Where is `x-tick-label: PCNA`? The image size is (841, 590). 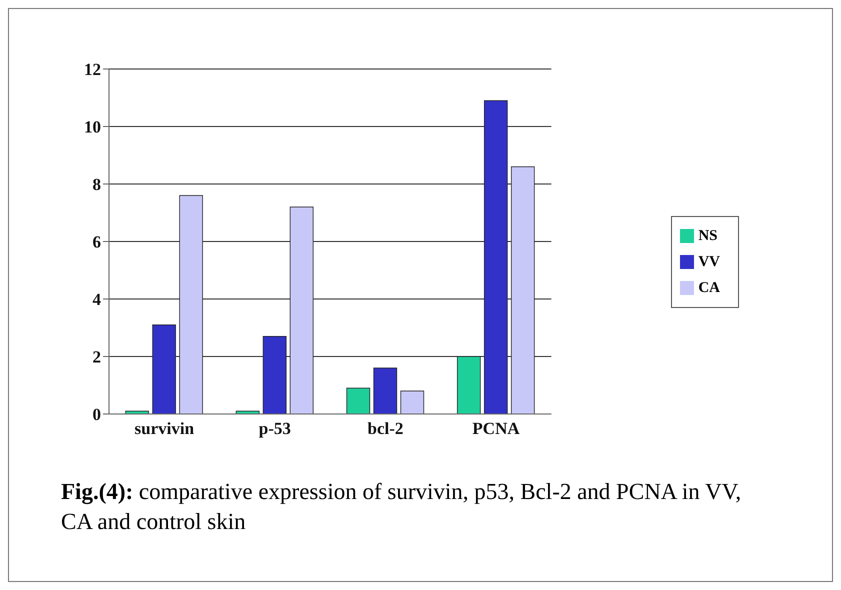 x-tick-label: PCNA is located at coordinates (496, 428).